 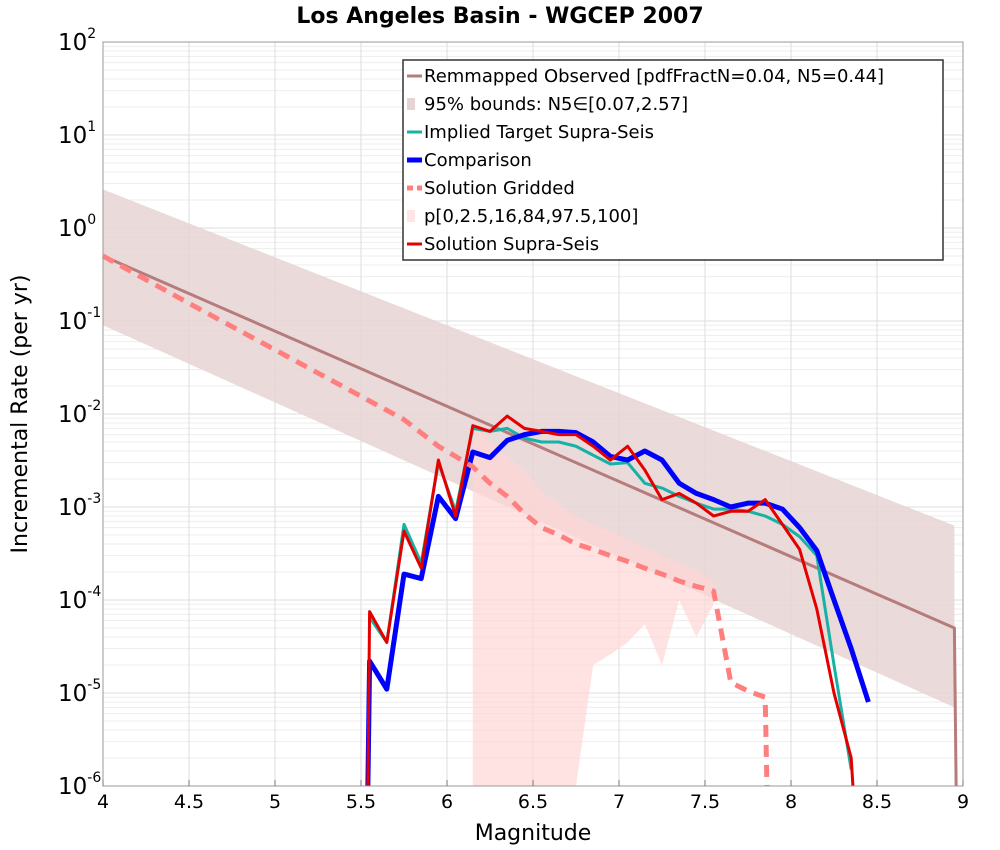 What do you see at coordinates (77, 41) in the screenshot?
I see `y-tick-label: 10²` at bounding box center [77, 41].